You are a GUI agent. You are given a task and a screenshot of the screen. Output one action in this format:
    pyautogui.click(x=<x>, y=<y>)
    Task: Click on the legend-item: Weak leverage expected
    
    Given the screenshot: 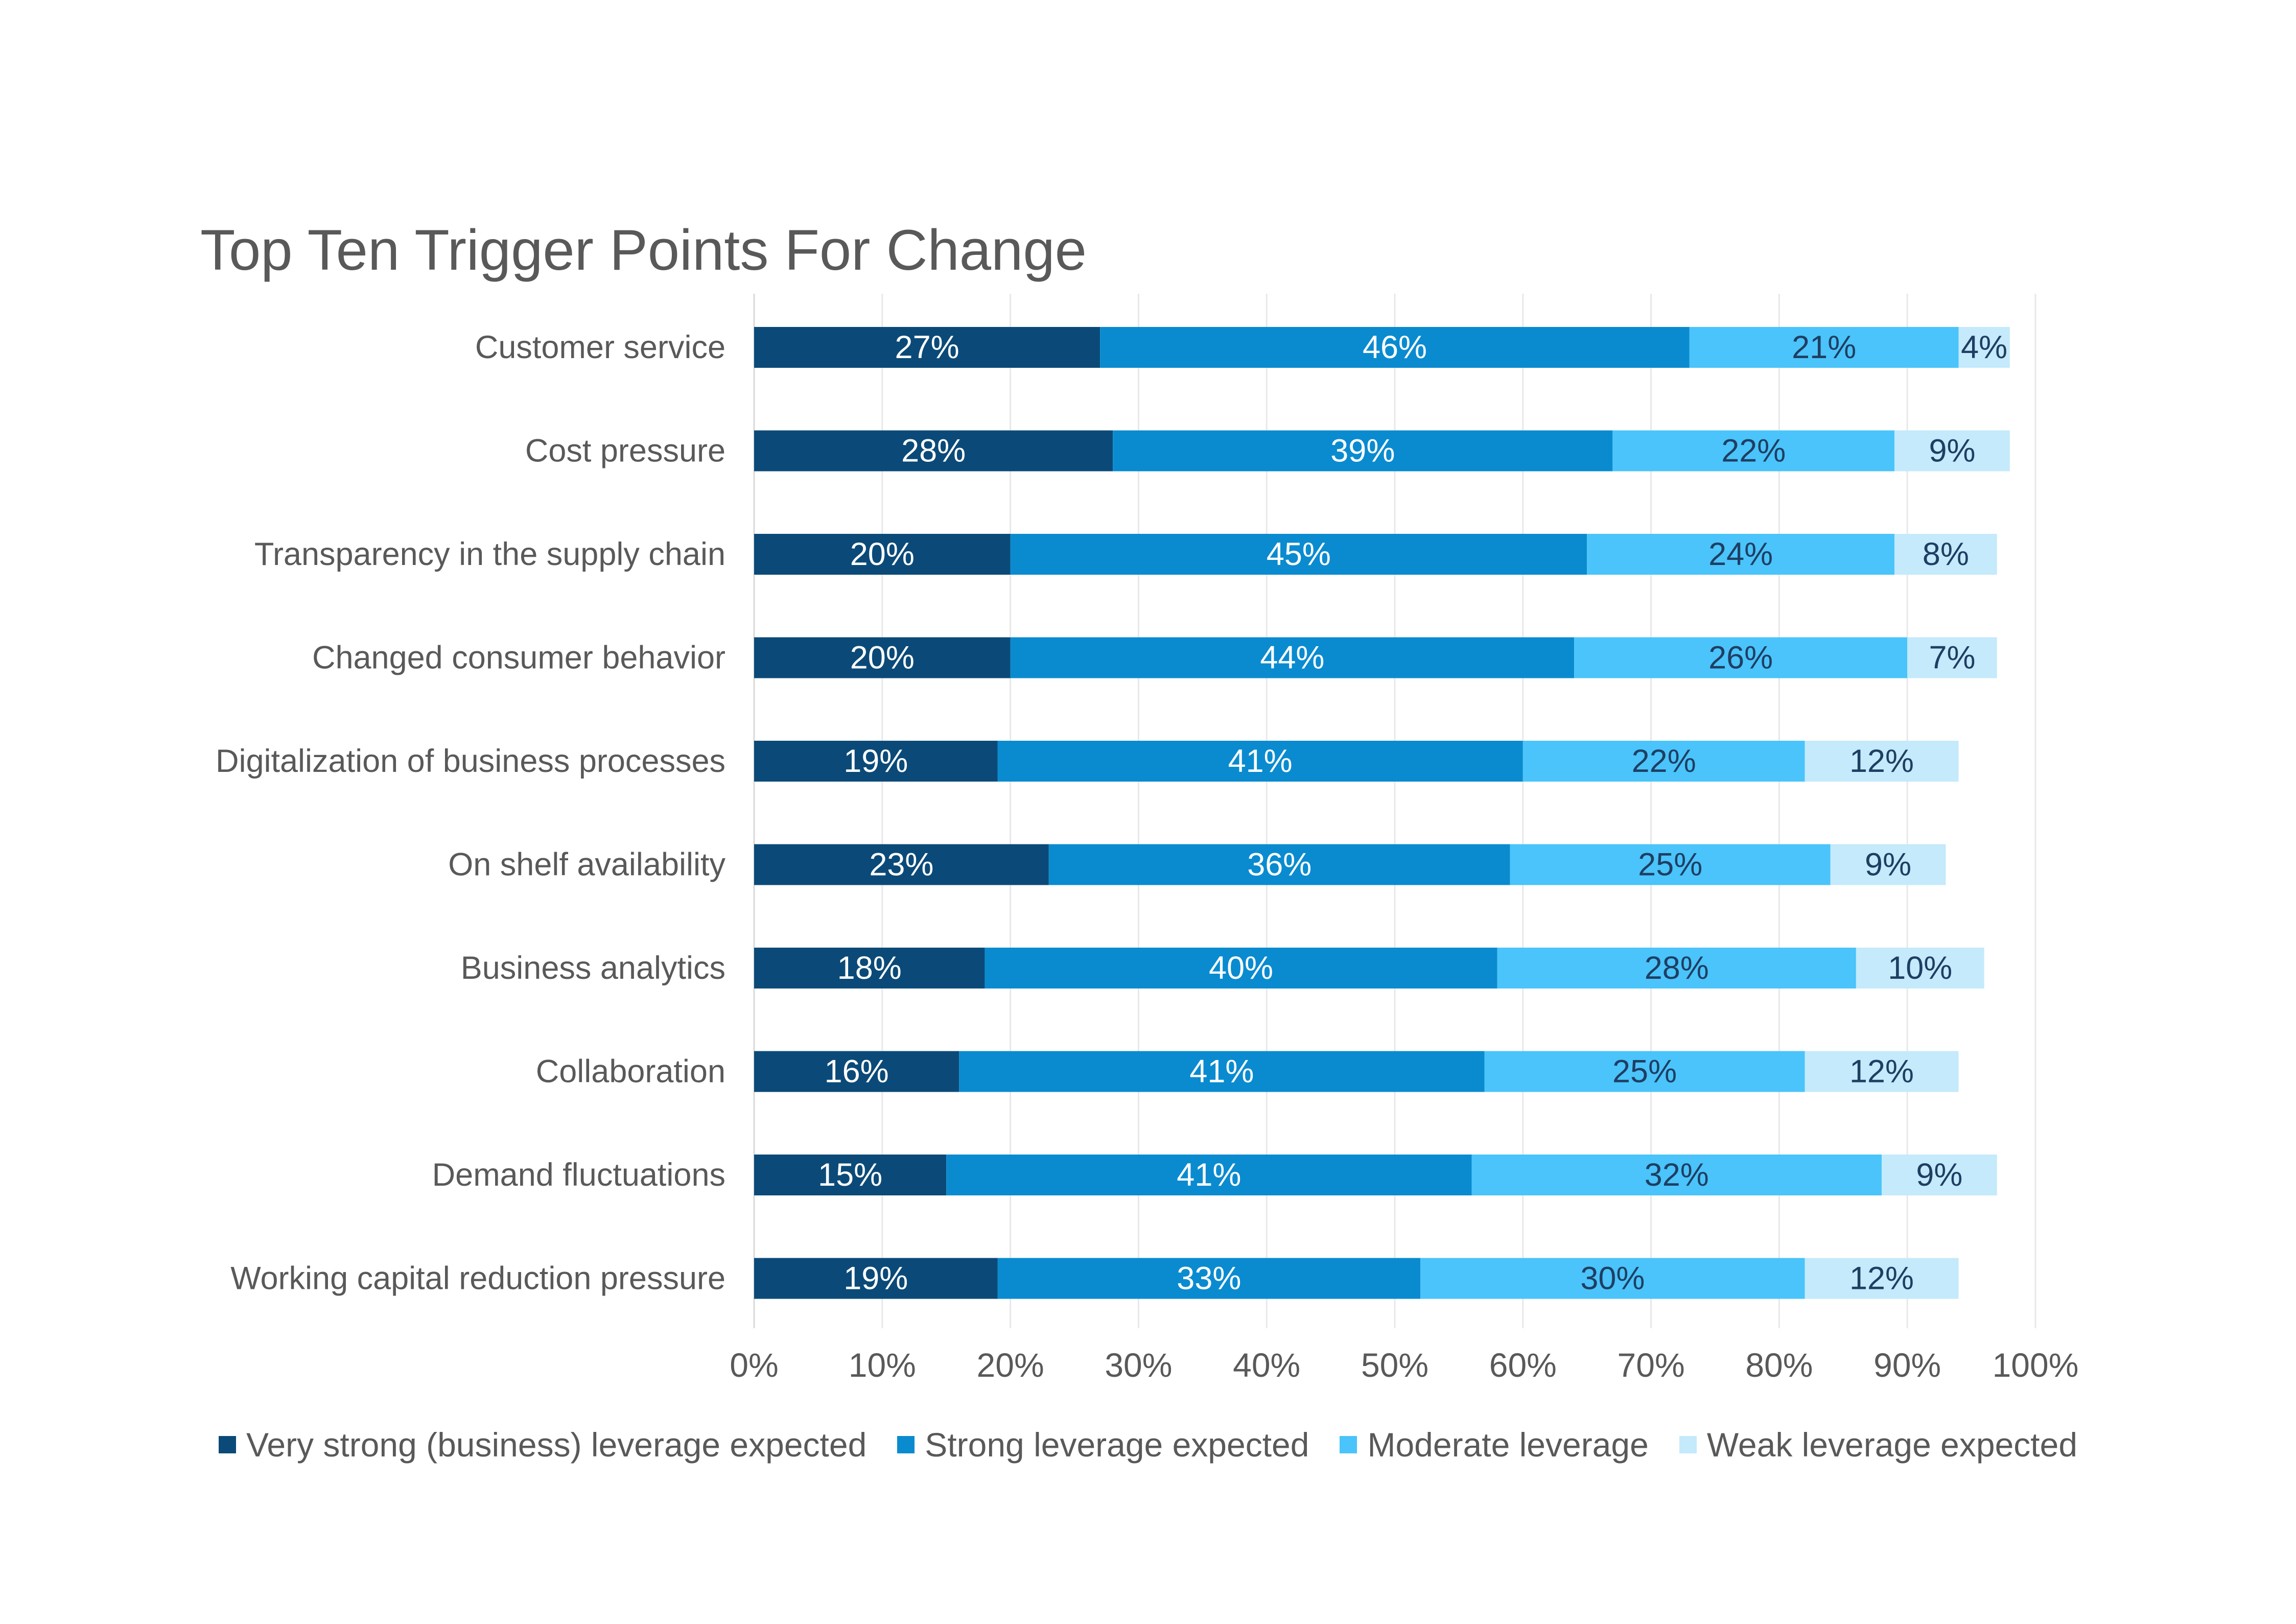 What is the action you would take?
    pyautogui.click(x=1878, y=1444)
    